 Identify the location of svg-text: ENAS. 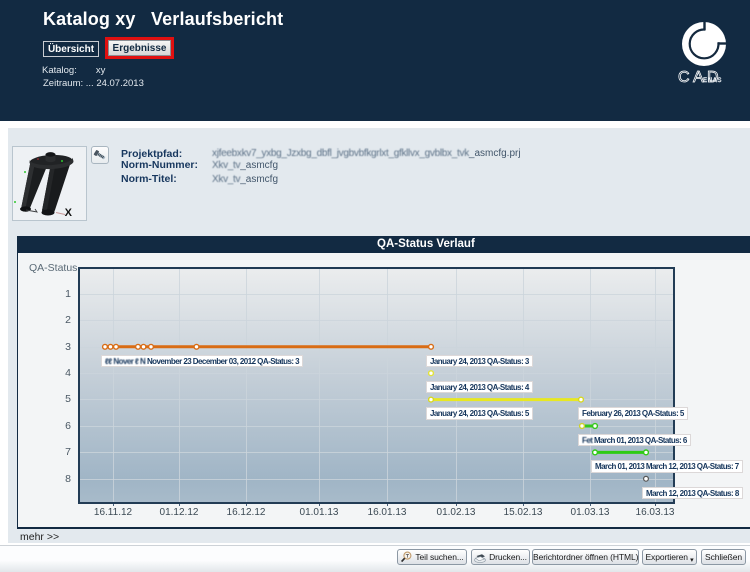
(712, 81).